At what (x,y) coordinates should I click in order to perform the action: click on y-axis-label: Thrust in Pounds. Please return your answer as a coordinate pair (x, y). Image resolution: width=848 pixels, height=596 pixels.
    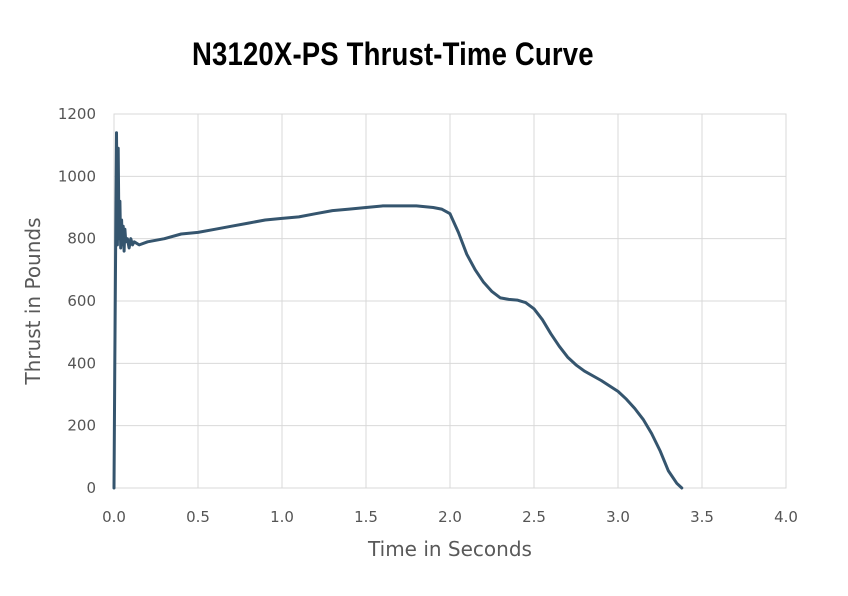
    Looking at the image, I should click on (33, 301).